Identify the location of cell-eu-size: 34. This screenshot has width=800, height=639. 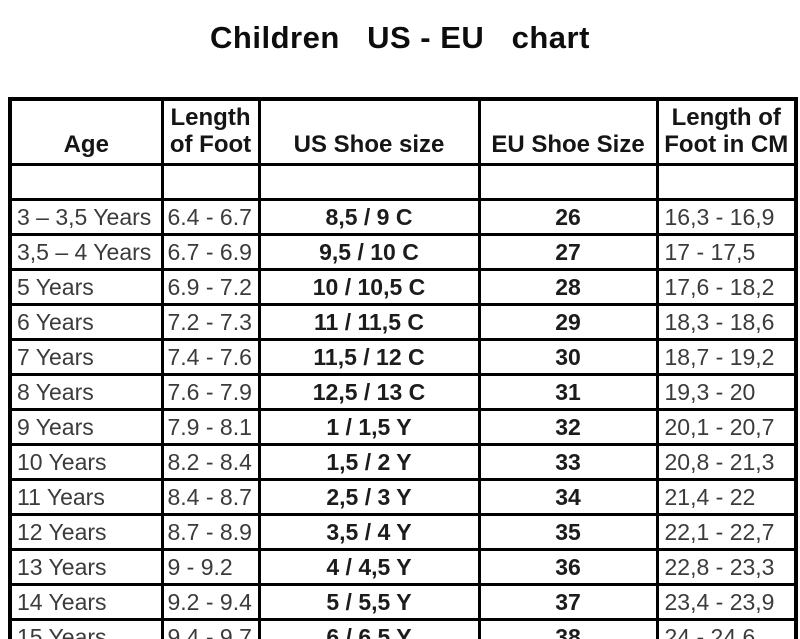
(568, 497).